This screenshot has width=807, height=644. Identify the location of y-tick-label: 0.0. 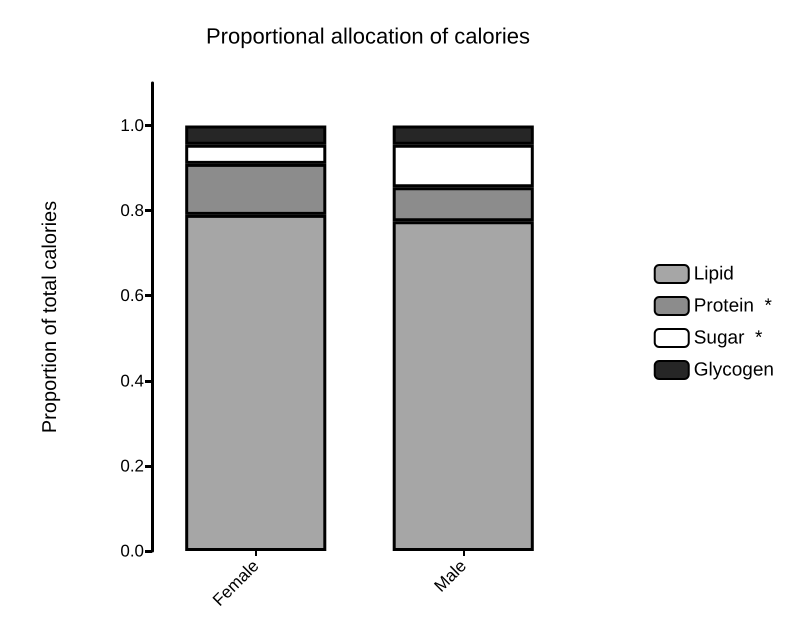
(132, 551).